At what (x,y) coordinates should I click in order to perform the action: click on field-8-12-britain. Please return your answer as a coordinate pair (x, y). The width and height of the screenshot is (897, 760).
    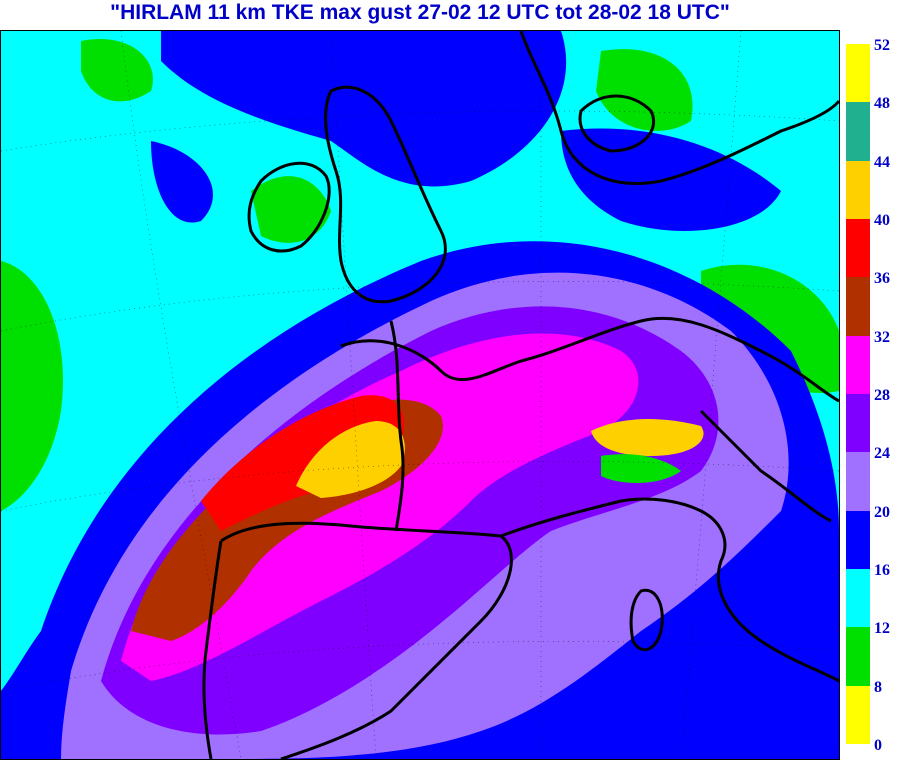
    Looking at the image, I should click on (291, 209).